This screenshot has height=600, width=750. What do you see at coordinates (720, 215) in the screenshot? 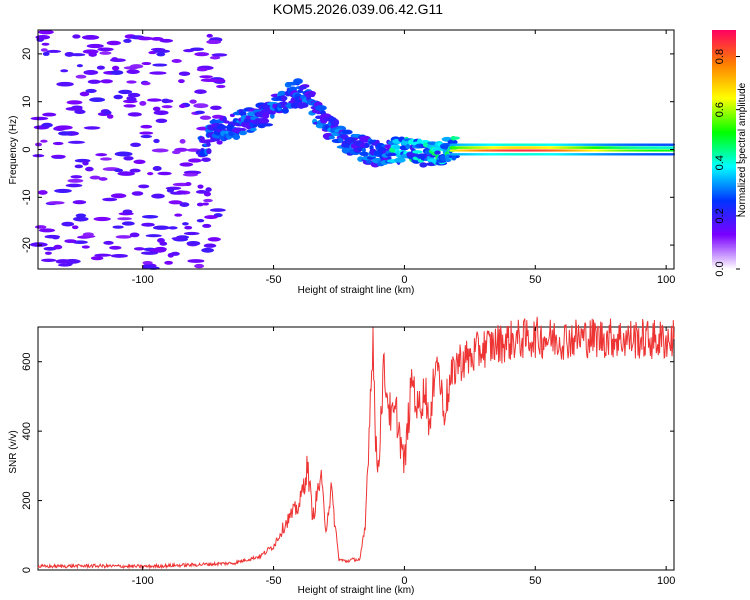
I see `colorbar-tick-label: 0.2` at bounding box center [720, 215].